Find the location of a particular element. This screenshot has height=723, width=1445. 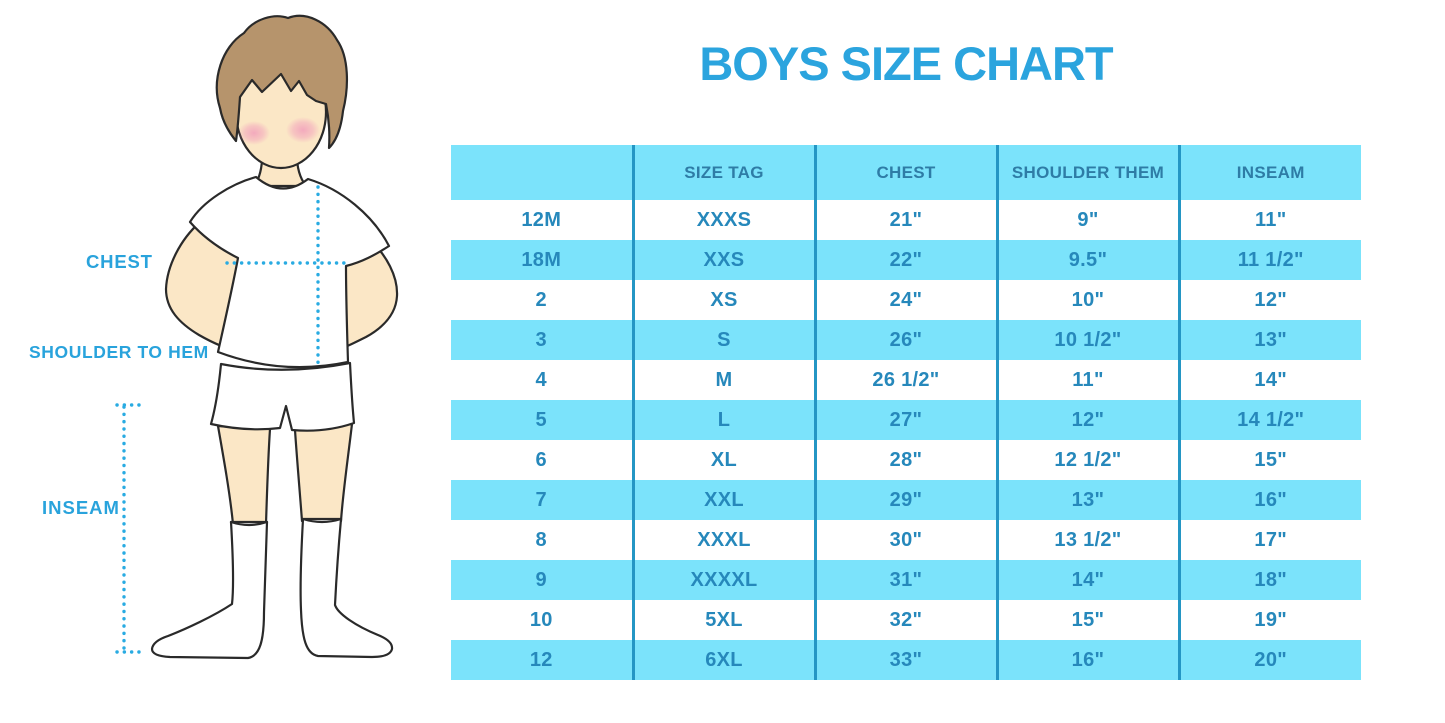

table-row: 10 5XL 32" 15" 19" is located at coordinates (906, 620).